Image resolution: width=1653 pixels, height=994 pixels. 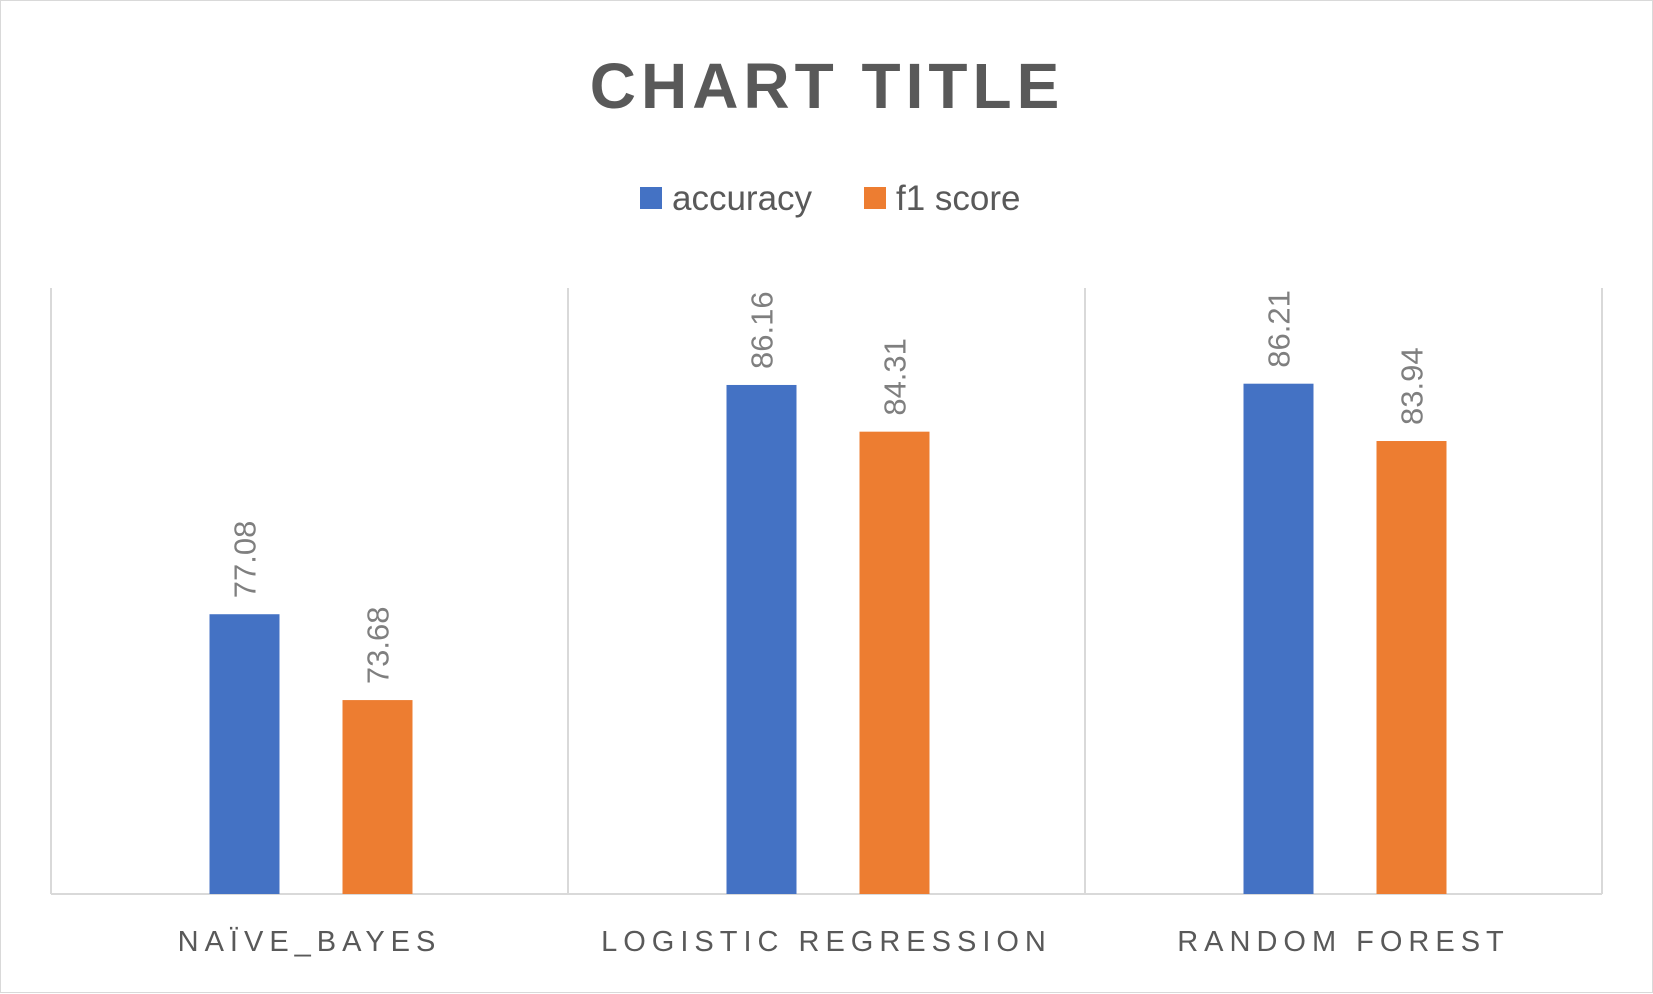 What do you see at coordinates (827, 86) in the screenshot?
I see `chart-title: CHART TITLE` at bounding box center [827, 86].